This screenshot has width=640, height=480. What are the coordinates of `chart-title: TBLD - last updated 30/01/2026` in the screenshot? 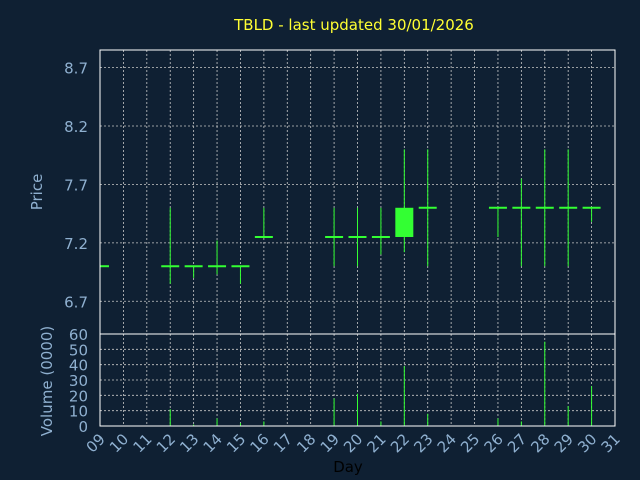 It's located at (353, 25).